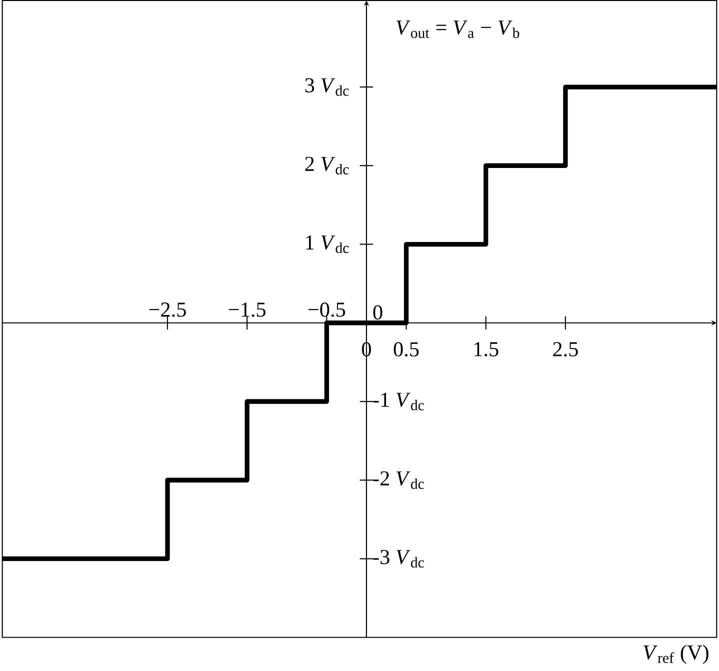  Describe the element at coordinates (327, 87) in the screenshot. I see `y-tick-label: 3 V$_{dc}$` at that location.